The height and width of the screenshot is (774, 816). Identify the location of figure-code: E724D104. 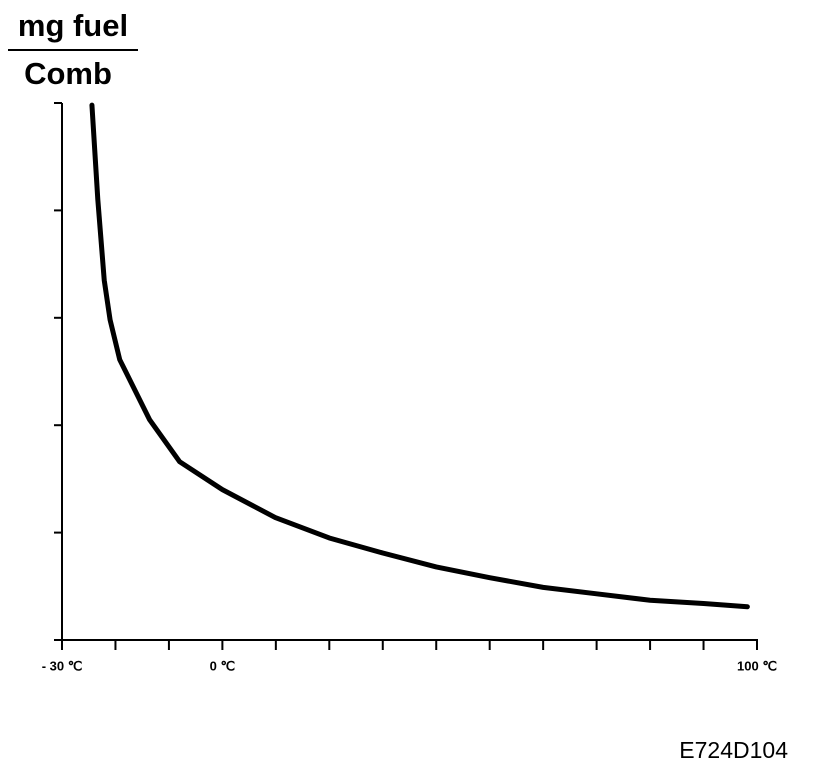
(733, 750).